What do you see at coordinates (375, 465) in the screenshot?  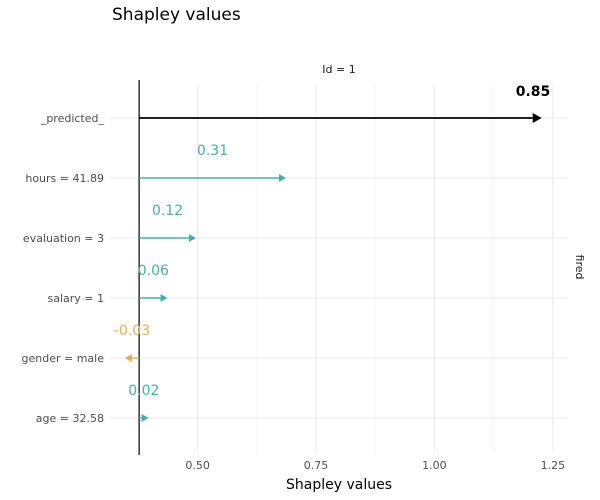 I see `x-axis-ticks: 0.50 0.75 1.00 1.25` at bounding box center [375, 465].